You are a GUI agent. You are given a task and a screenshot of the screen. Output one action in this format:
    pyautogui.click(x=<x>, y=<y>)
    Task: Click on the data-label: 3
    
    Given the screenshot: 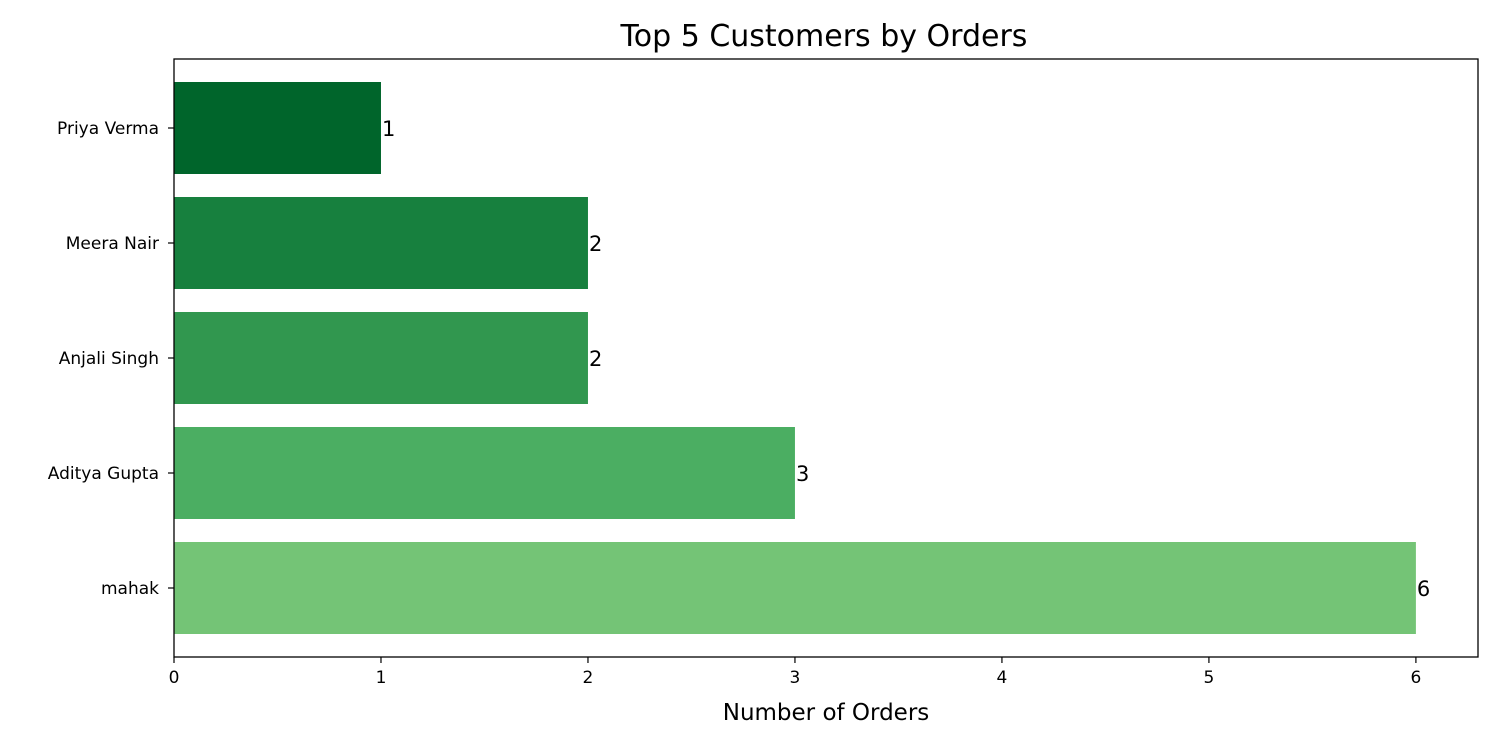 What is the action you would take?
    pyautogui.click(x=802, y=474)
    